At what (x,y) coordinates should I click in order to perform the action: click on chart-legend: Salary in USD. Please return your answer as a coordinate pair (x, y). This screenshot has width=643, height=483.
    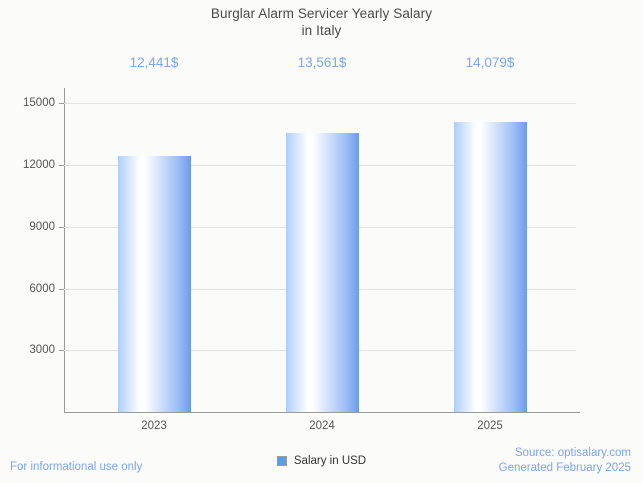
    Looking at the image, I should click on (321, 461).